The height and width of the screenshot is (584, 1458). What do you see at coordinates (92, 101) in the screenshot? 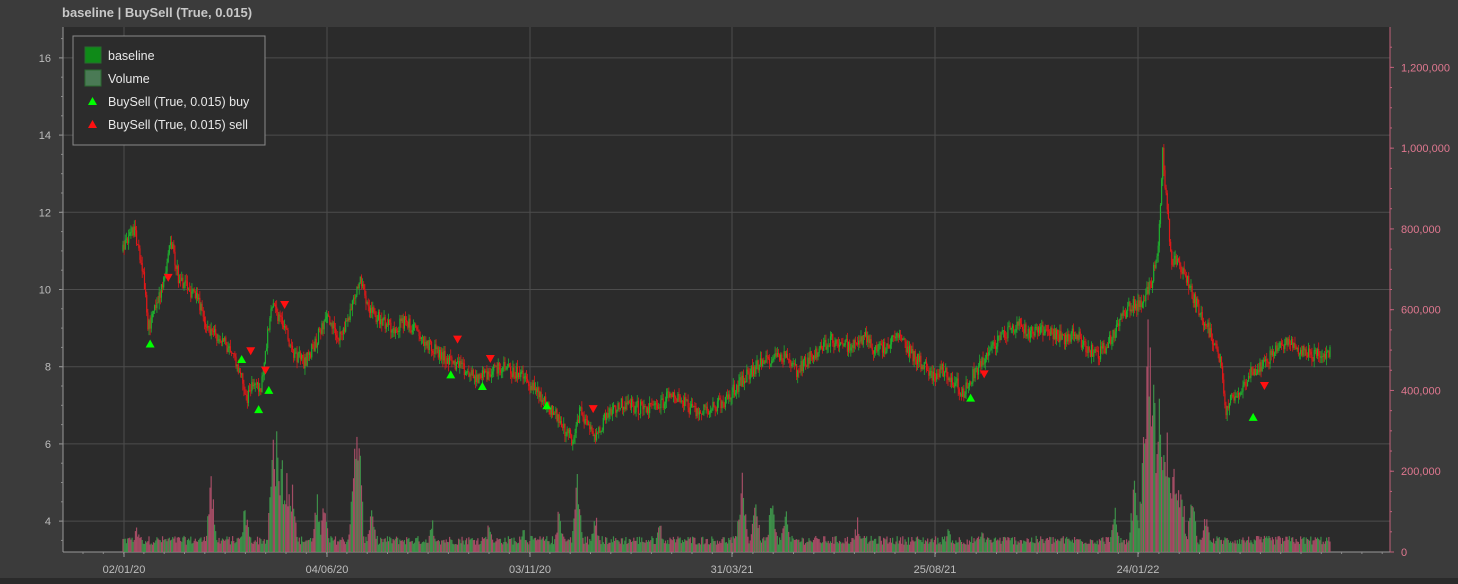
I see `legend-buy-marker` at bounding box center [92, 101].